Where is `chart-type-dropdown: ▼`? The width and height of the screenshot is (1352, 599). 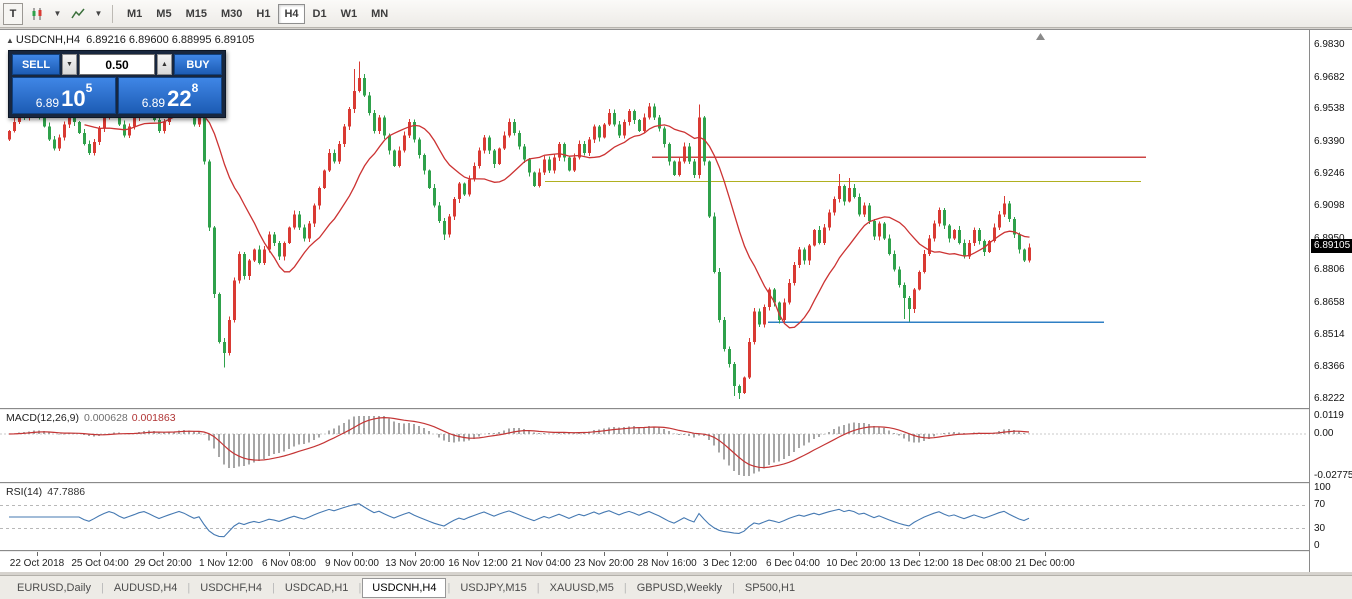
chart-type-dropdown: ▼ is located at coordinates (57, 14).